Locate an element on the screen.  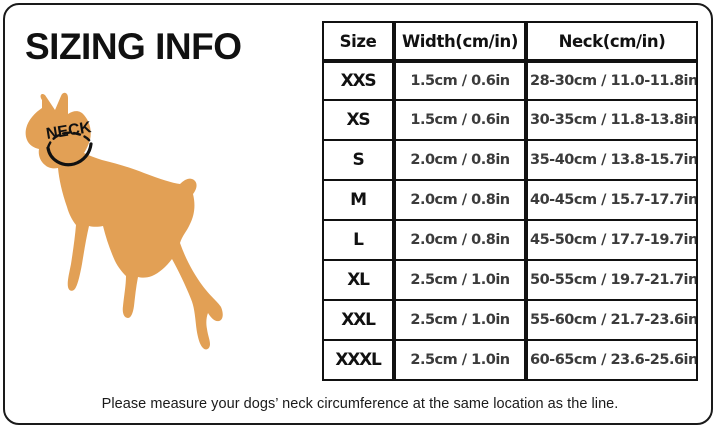
cell-neck: 28-30cm / 11.0-11.8in is located at coordinates (612, 81).